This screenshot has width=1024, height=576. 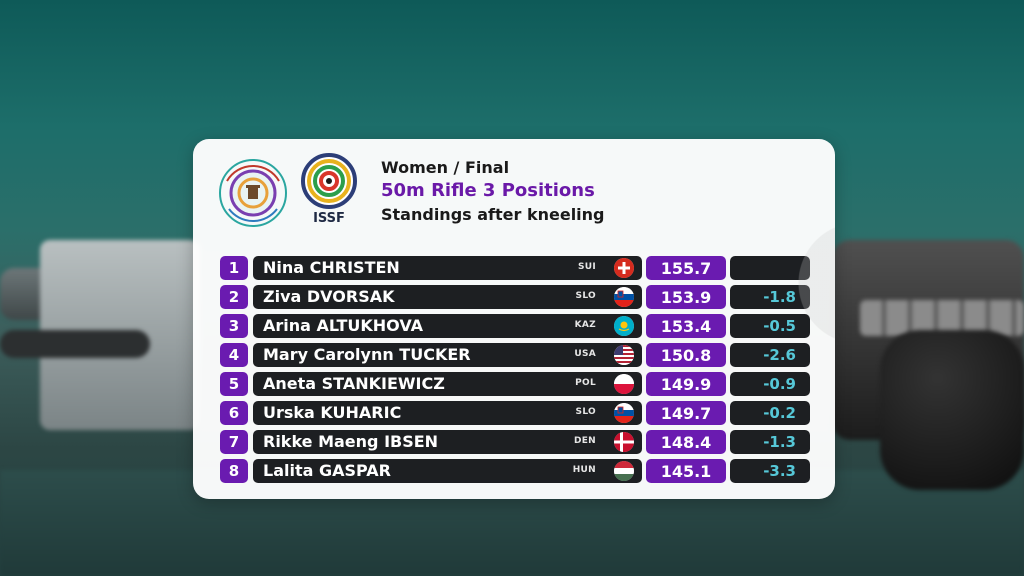 I want to click on table-row: 4 Mary Carolynn TUCKER USA 150.8 -2.6, so click(x=515, y=355).